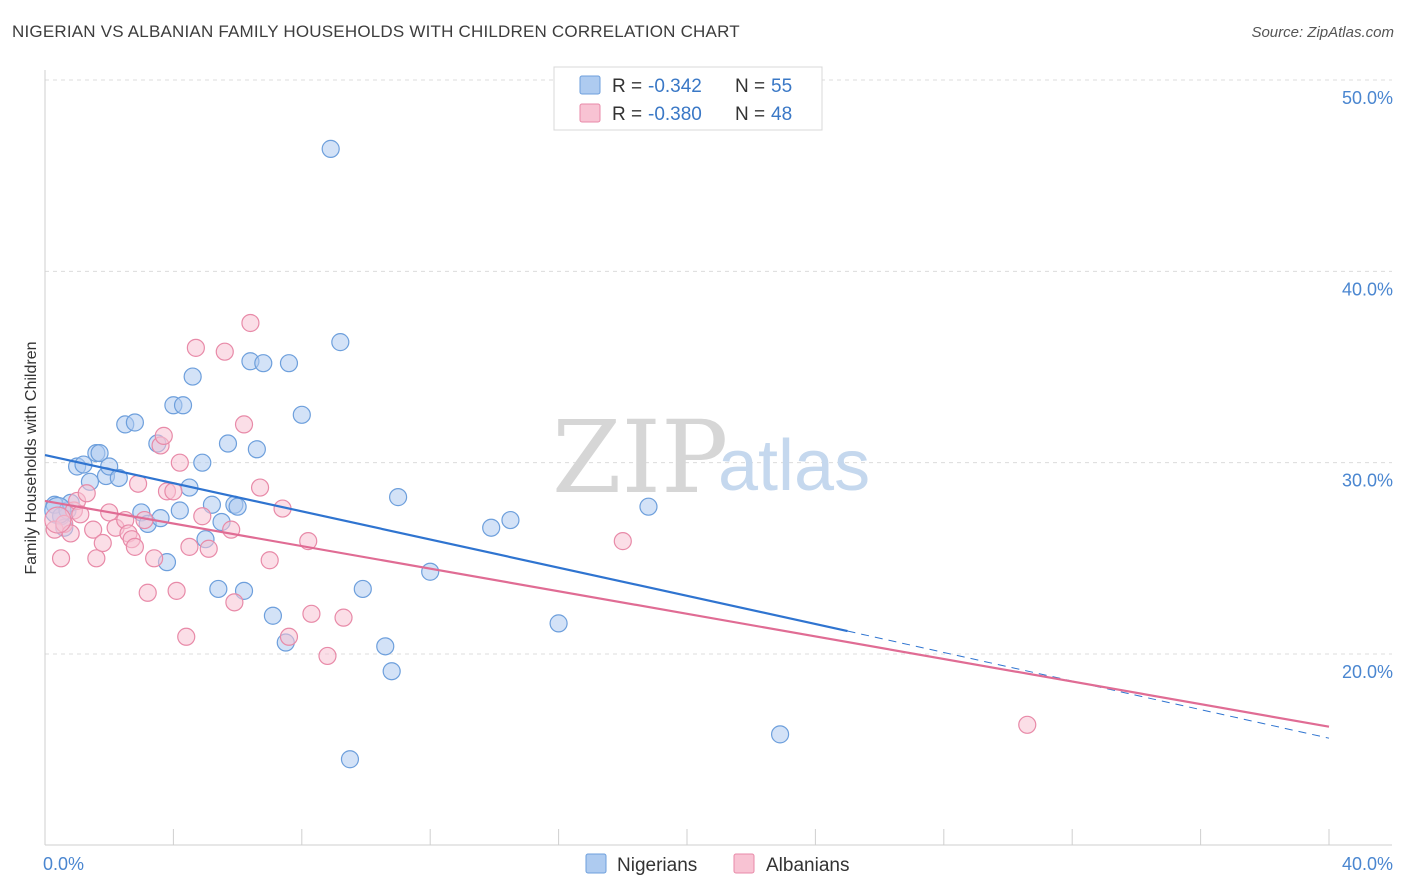  Describe the element at coordinates (744, 863) in the screenshot. I see `bottom-legend-swatch-albanians` at that location.